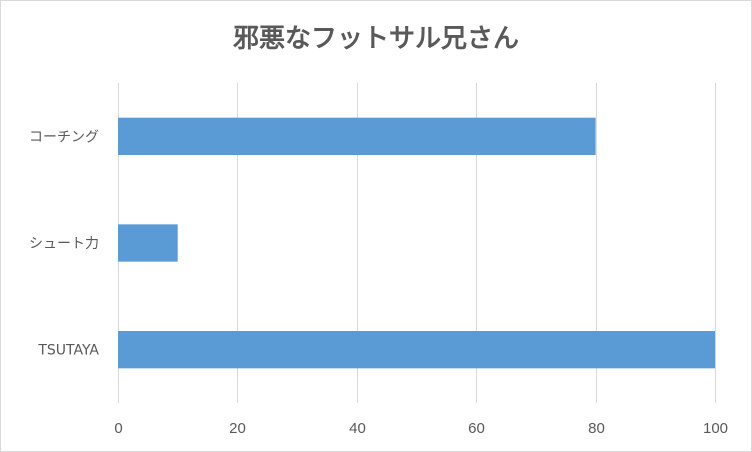 The image size is (752, 452). What do you see at coordinates (64, 137) in the screenshot?
I see `category-label: コーチング` at bounding box center [64, 137].